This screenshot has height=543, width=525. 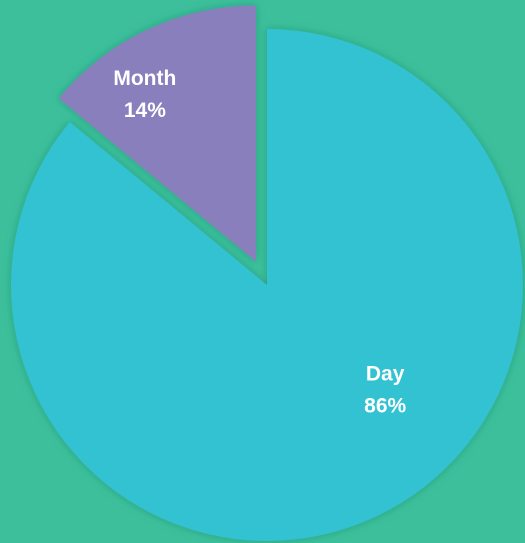 What do you see at coordinates (144, 78) in the screenshot?
I see `slice-category-label: Month` at bounding box center [144, 78].